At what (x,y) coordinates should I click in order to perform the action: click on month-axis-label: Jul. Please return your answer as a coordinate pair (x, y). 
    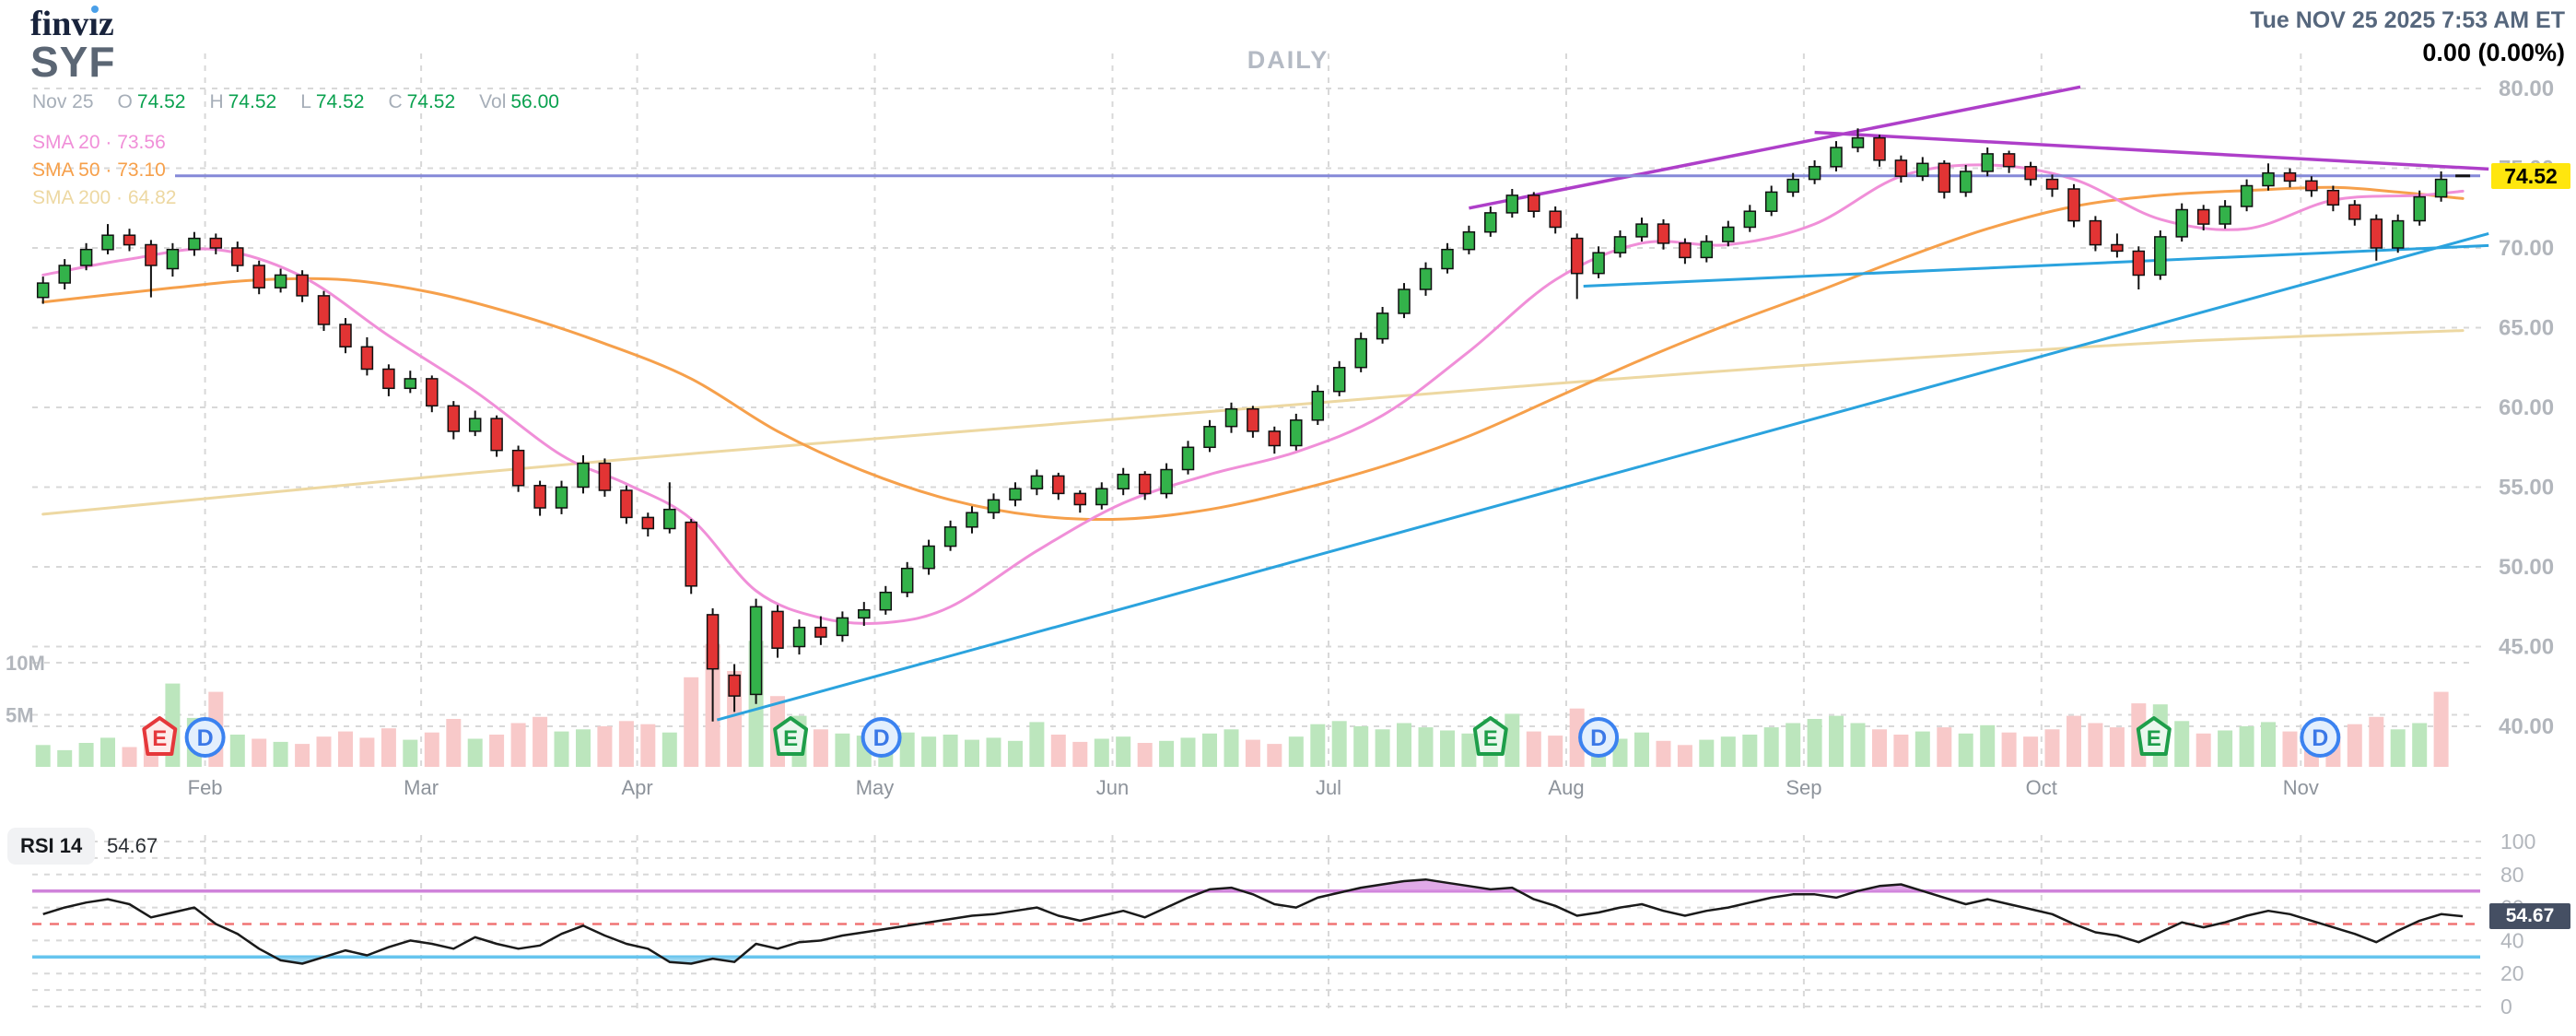
    Looking at the image, I should click on (1328, 788).